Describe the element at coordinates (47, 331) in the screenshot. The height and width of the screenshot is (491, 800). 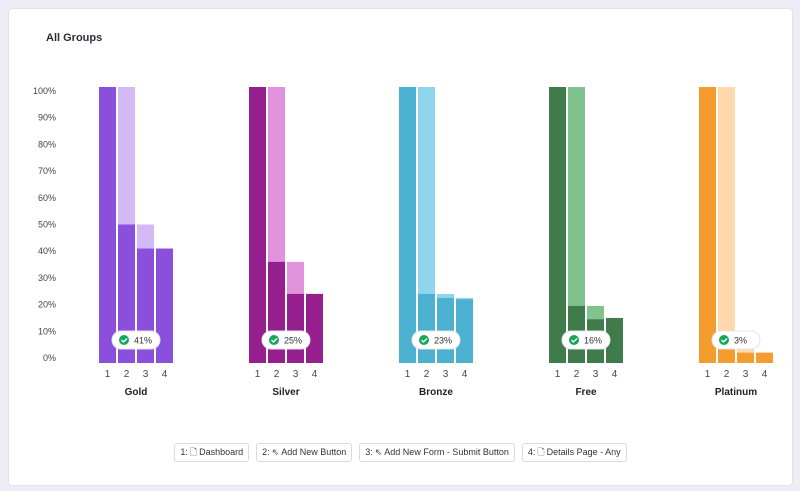
I see `y-tick-label: 10%` at that location.